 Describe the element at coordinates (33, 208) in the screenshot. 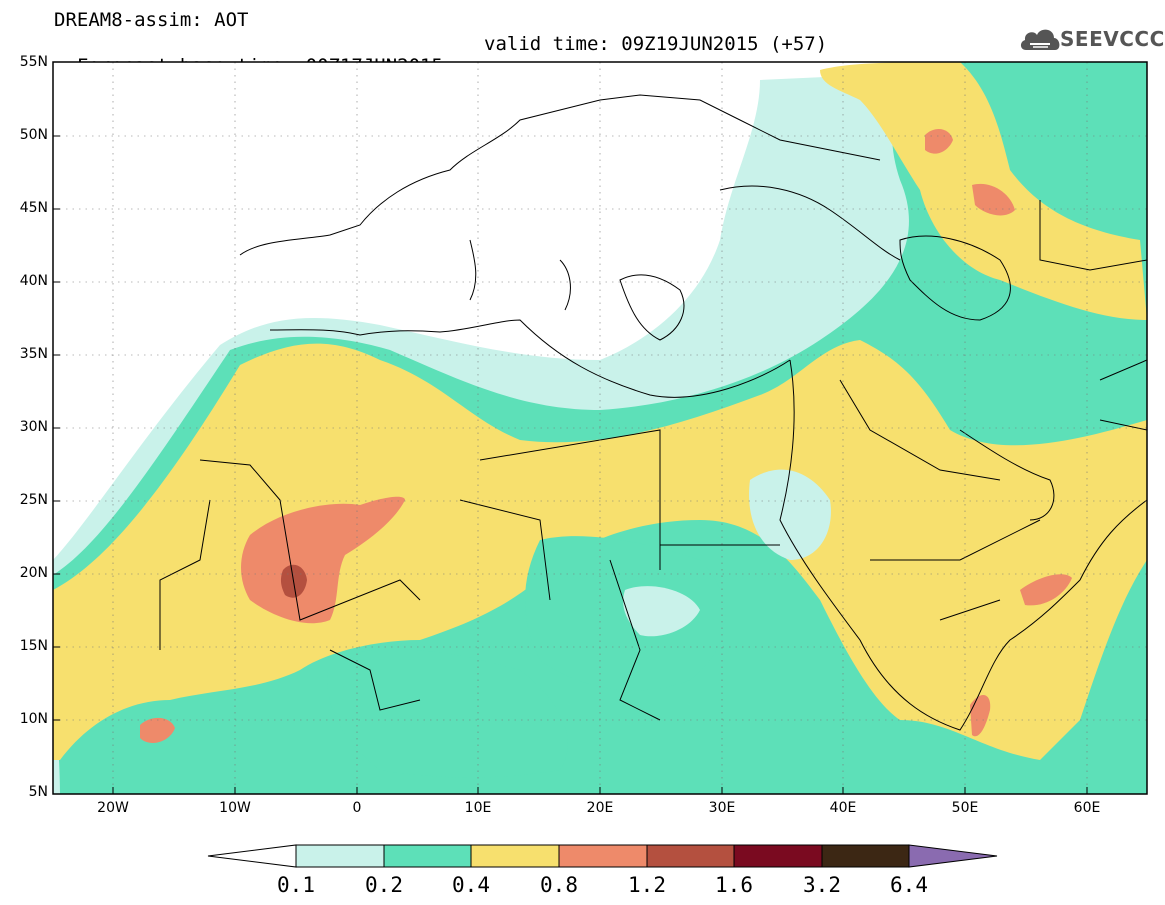

I see `lat-tick-label: 45N` at that location.